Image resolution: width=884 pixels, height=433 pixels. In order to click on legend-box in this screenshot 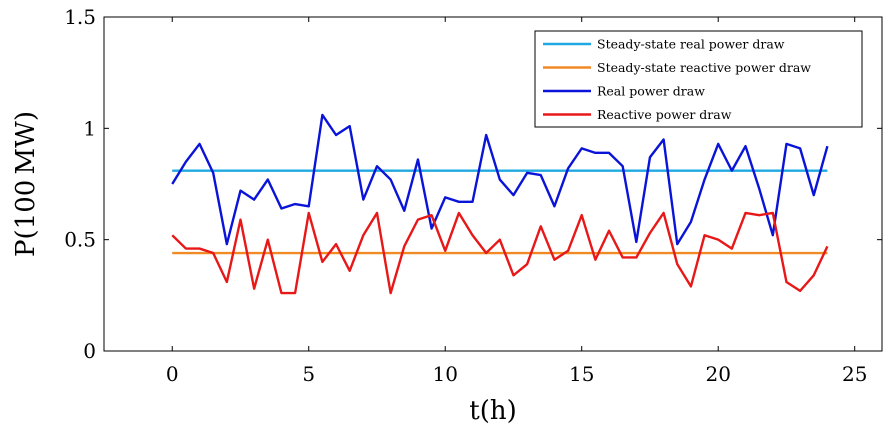, I will do `click(698, 79)`.